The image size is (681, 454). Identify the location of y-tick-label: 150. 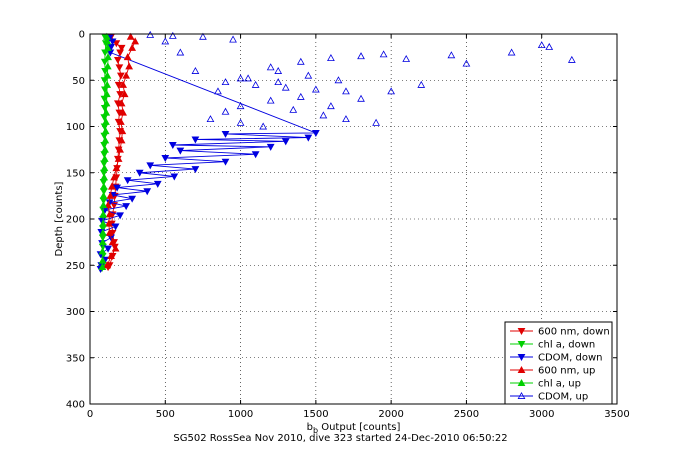
(75, 173).